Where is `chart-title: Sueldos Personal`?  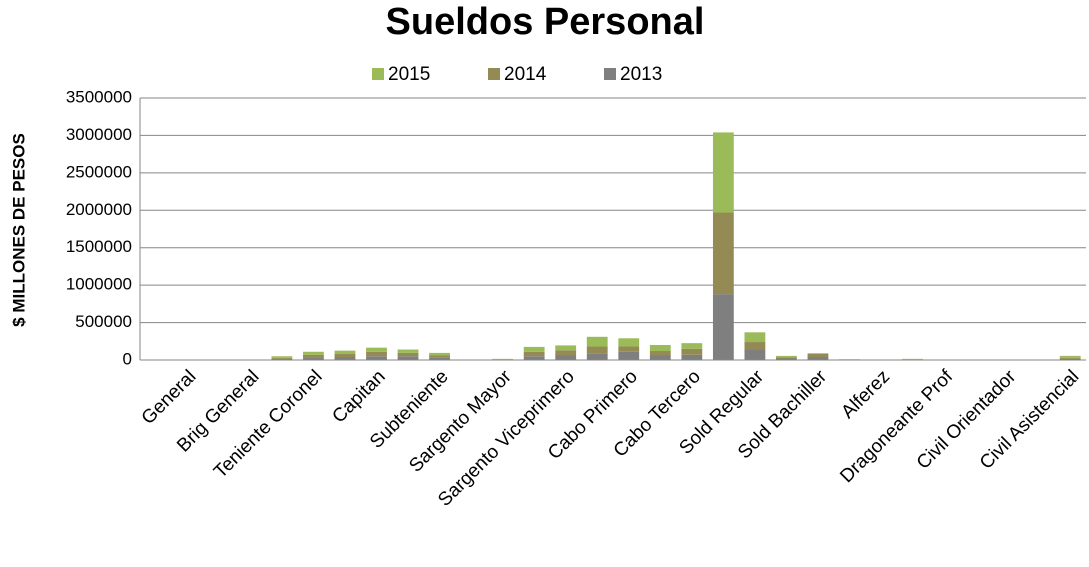
chart-title: Sueldos Personal is located at coordinates (545, 22).